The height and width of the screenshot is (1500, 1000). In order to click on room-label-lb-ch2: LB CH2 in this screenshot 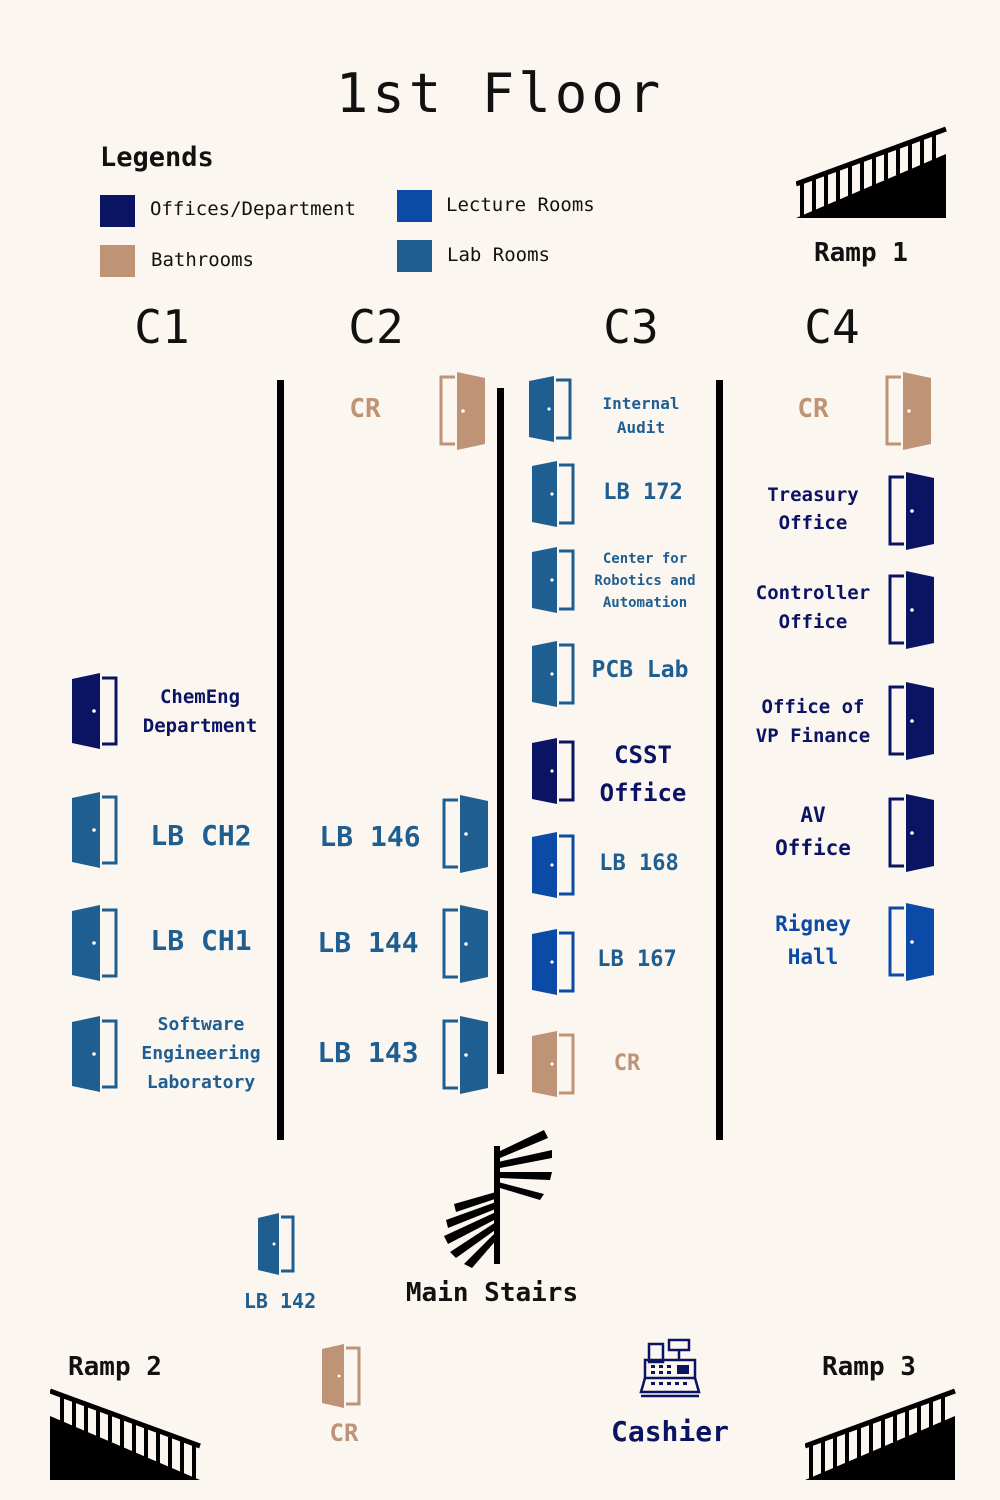, I will do `click(201, 835)`.